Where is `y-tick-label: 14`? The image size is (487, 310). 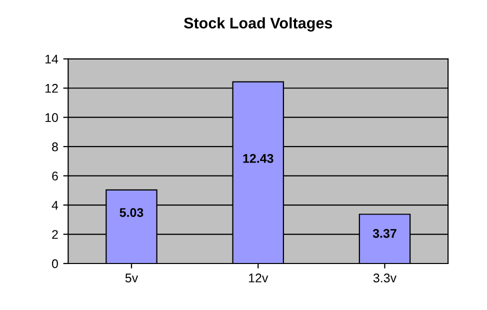 y-tick-label: 14 is located at coordinates (52, 59).